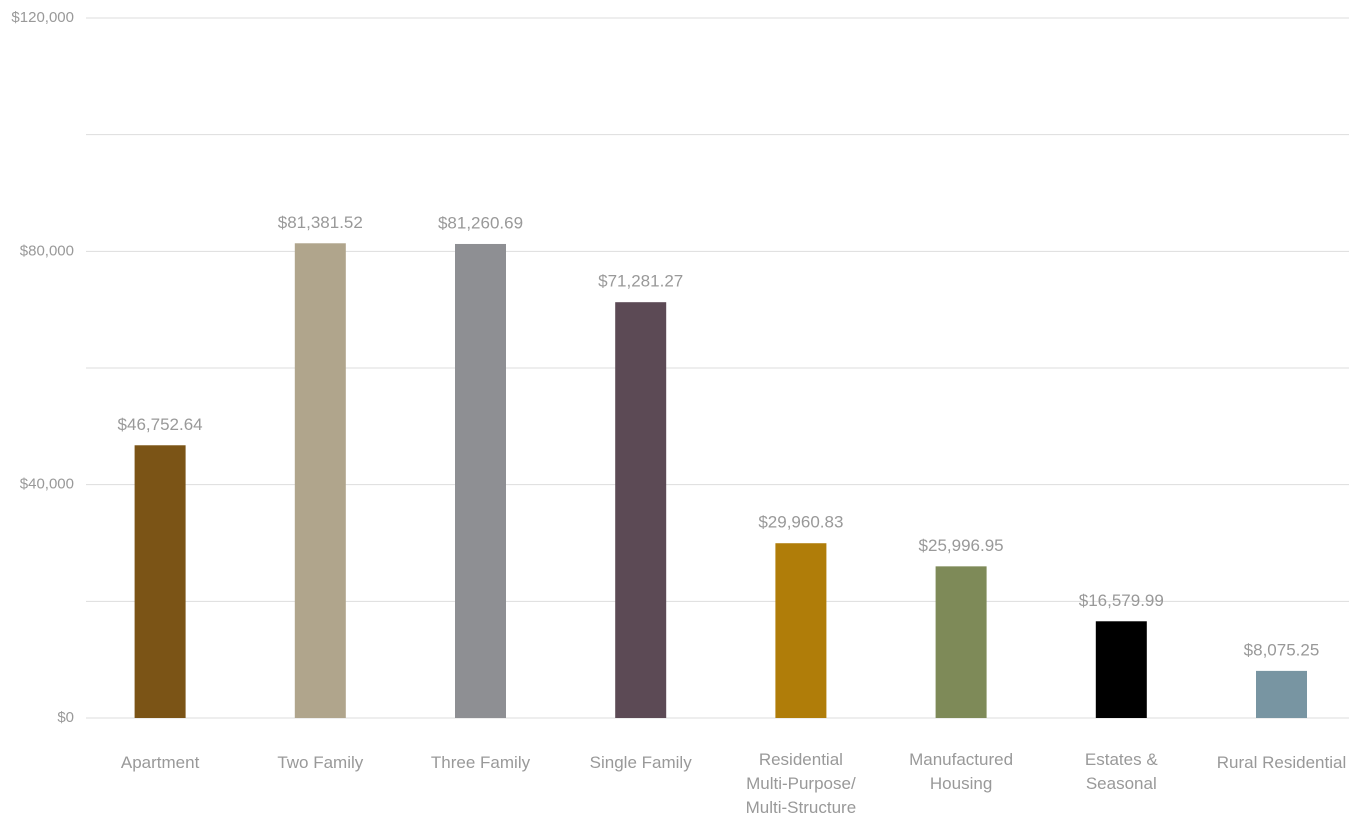 Image resolution: width=1349 pixels, height=820 pixels. What do you see at coordinates (47, 250) in the screenshot?
I see `y-tick-label: $80,000` at bounding box center [47, 250].